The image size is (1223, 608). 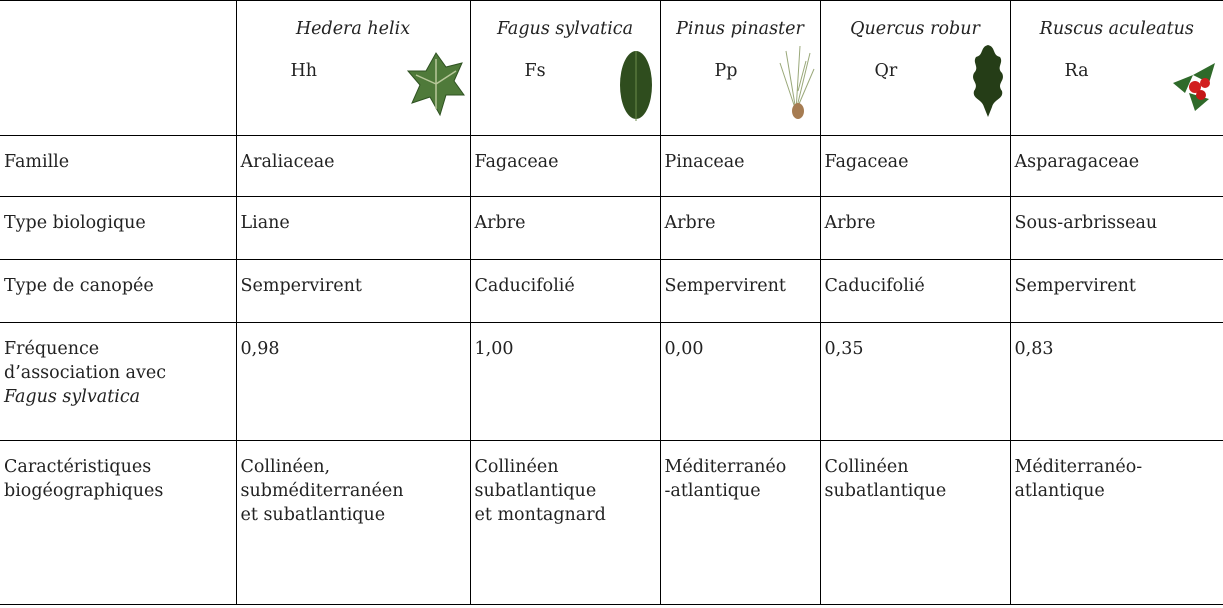 What do you see at coordinates (75, 223) in the screenshot?
I see `label-line: Type biologique` at bounding box center [75, 223].